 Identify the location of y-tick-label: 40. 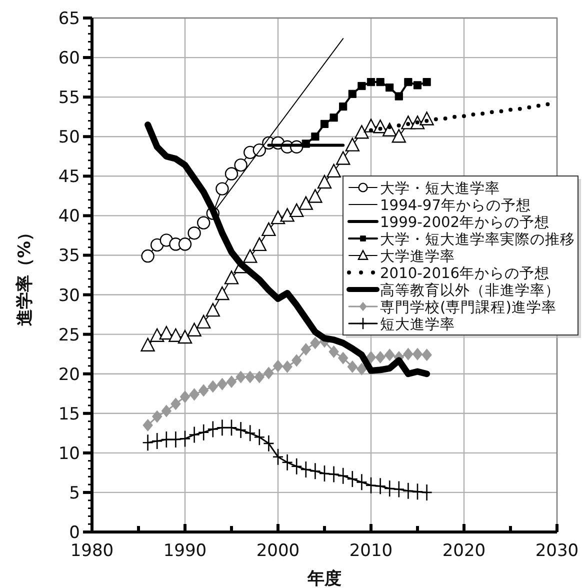
(69, 216).